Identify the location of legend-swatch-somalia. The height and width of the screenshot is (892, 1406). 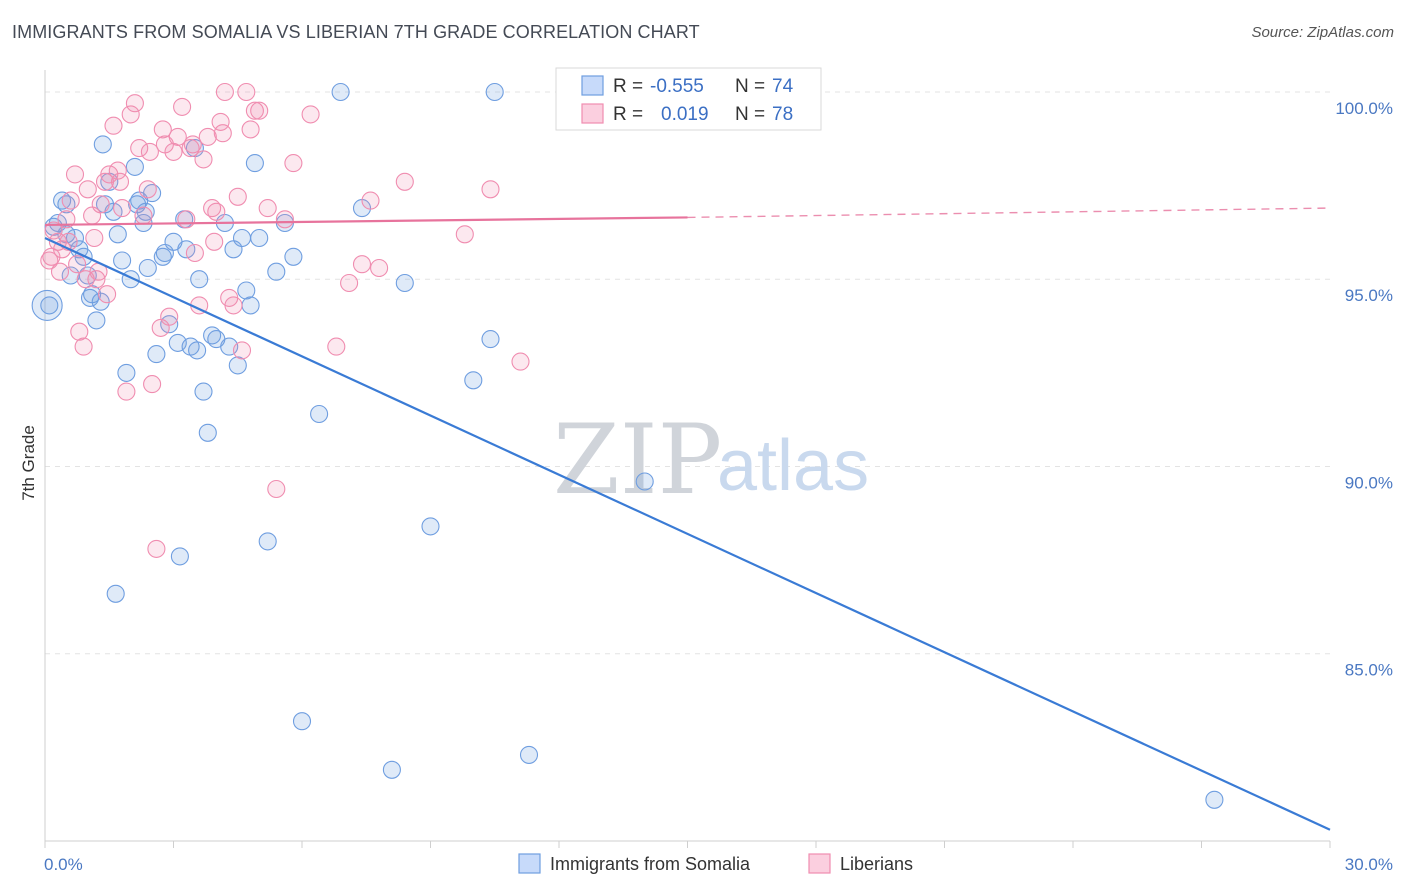
(592, 85).